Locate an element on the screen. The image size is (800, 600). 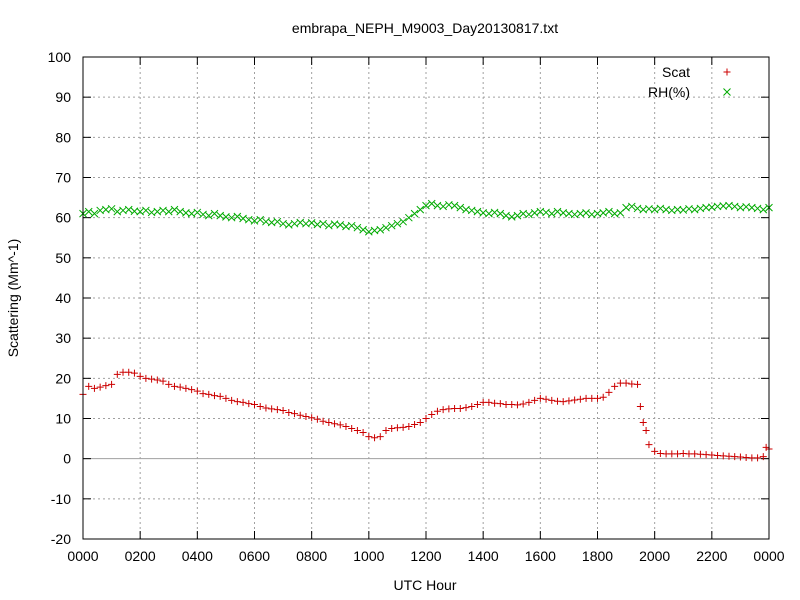
y-tick-label: 40 is located at coordinates (63, 298).